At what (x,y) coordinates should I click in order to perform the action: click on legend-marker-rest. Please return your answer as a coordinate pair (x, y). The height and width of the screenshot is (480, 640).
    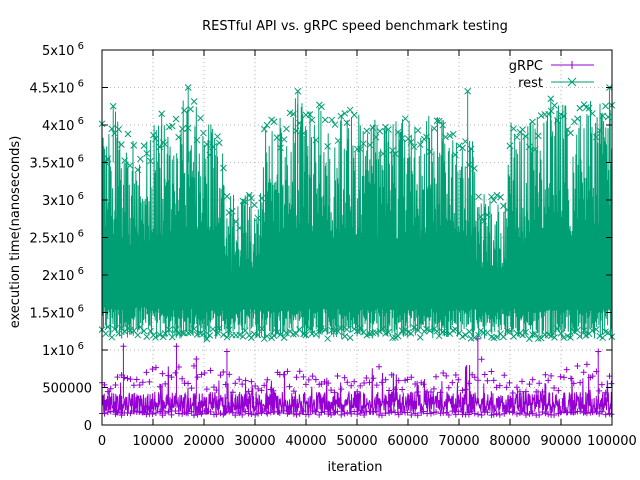
    Looking at the image, I should click on (572, 82).